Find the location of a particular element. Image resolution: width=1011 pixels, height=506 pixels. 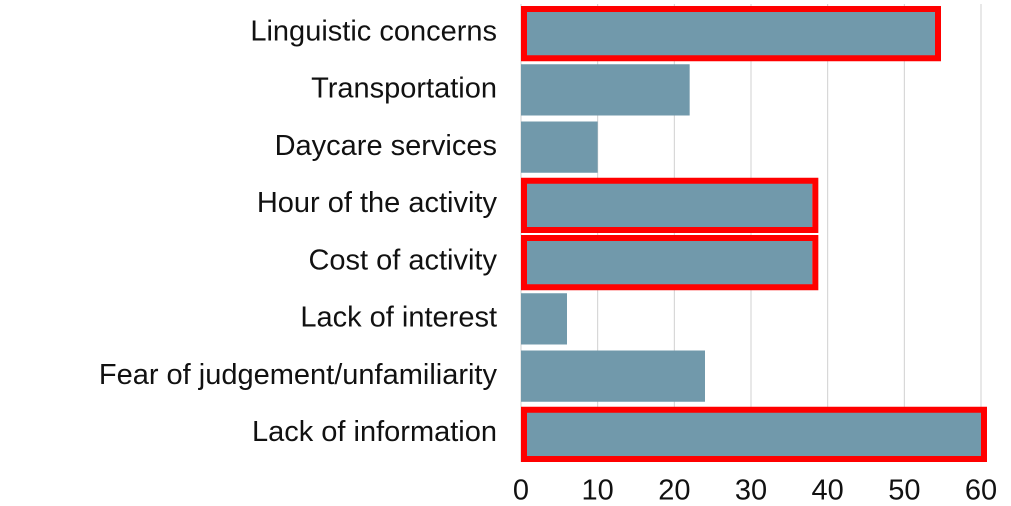

y-tick-label: Linguistic concerns is located at coordinates (373, 31).